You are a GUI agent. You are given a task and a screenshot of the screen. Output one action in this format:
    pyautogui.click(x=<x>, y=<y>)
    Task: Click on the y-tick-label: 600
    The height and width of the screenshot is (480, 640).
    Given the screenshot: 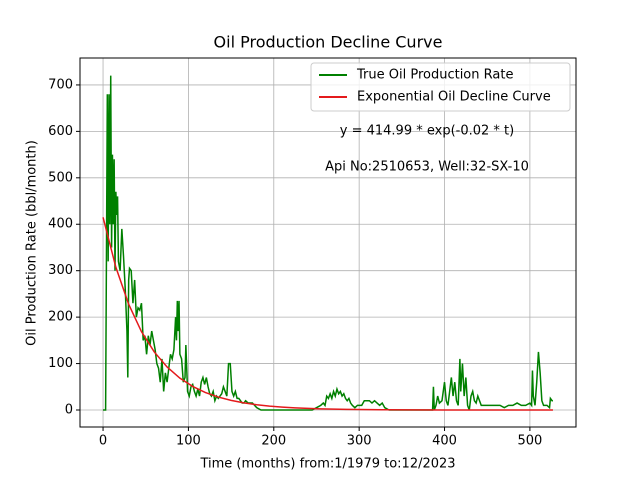 What is the action you would take?
    pyautogui.click(x=60, y=131)
    